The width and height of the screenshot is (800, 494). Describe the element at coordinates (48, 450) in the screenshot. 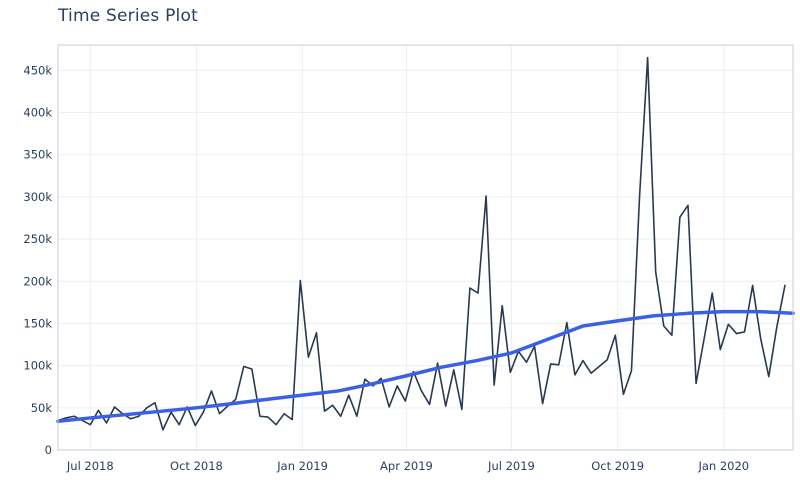

I see `y-tick-label: 0` at that location.